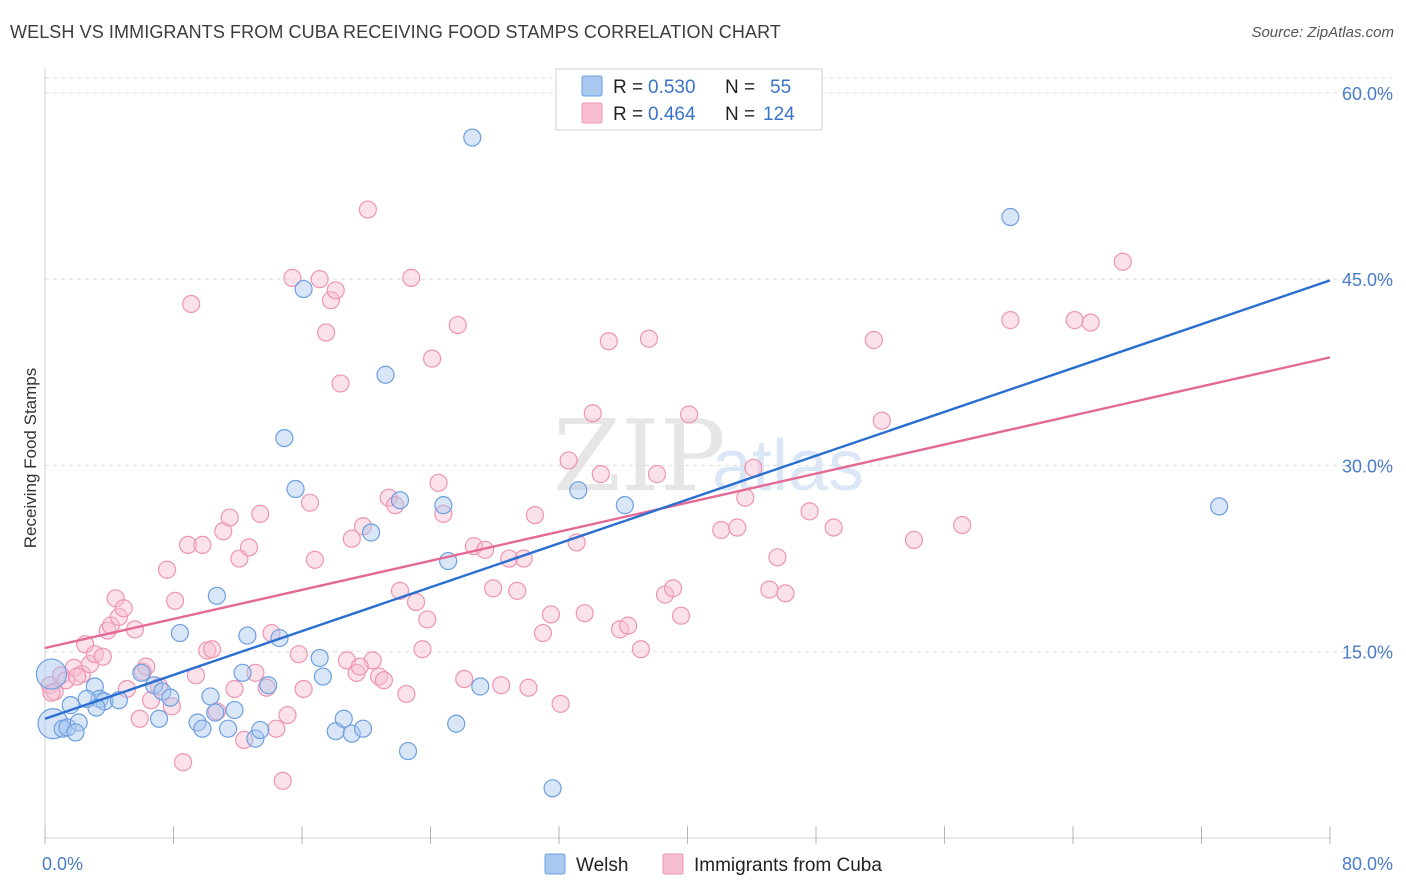 This screenshot has height=892, width=1406. I want to click on legend-welsh-r-label: R =, so click(628, 87).